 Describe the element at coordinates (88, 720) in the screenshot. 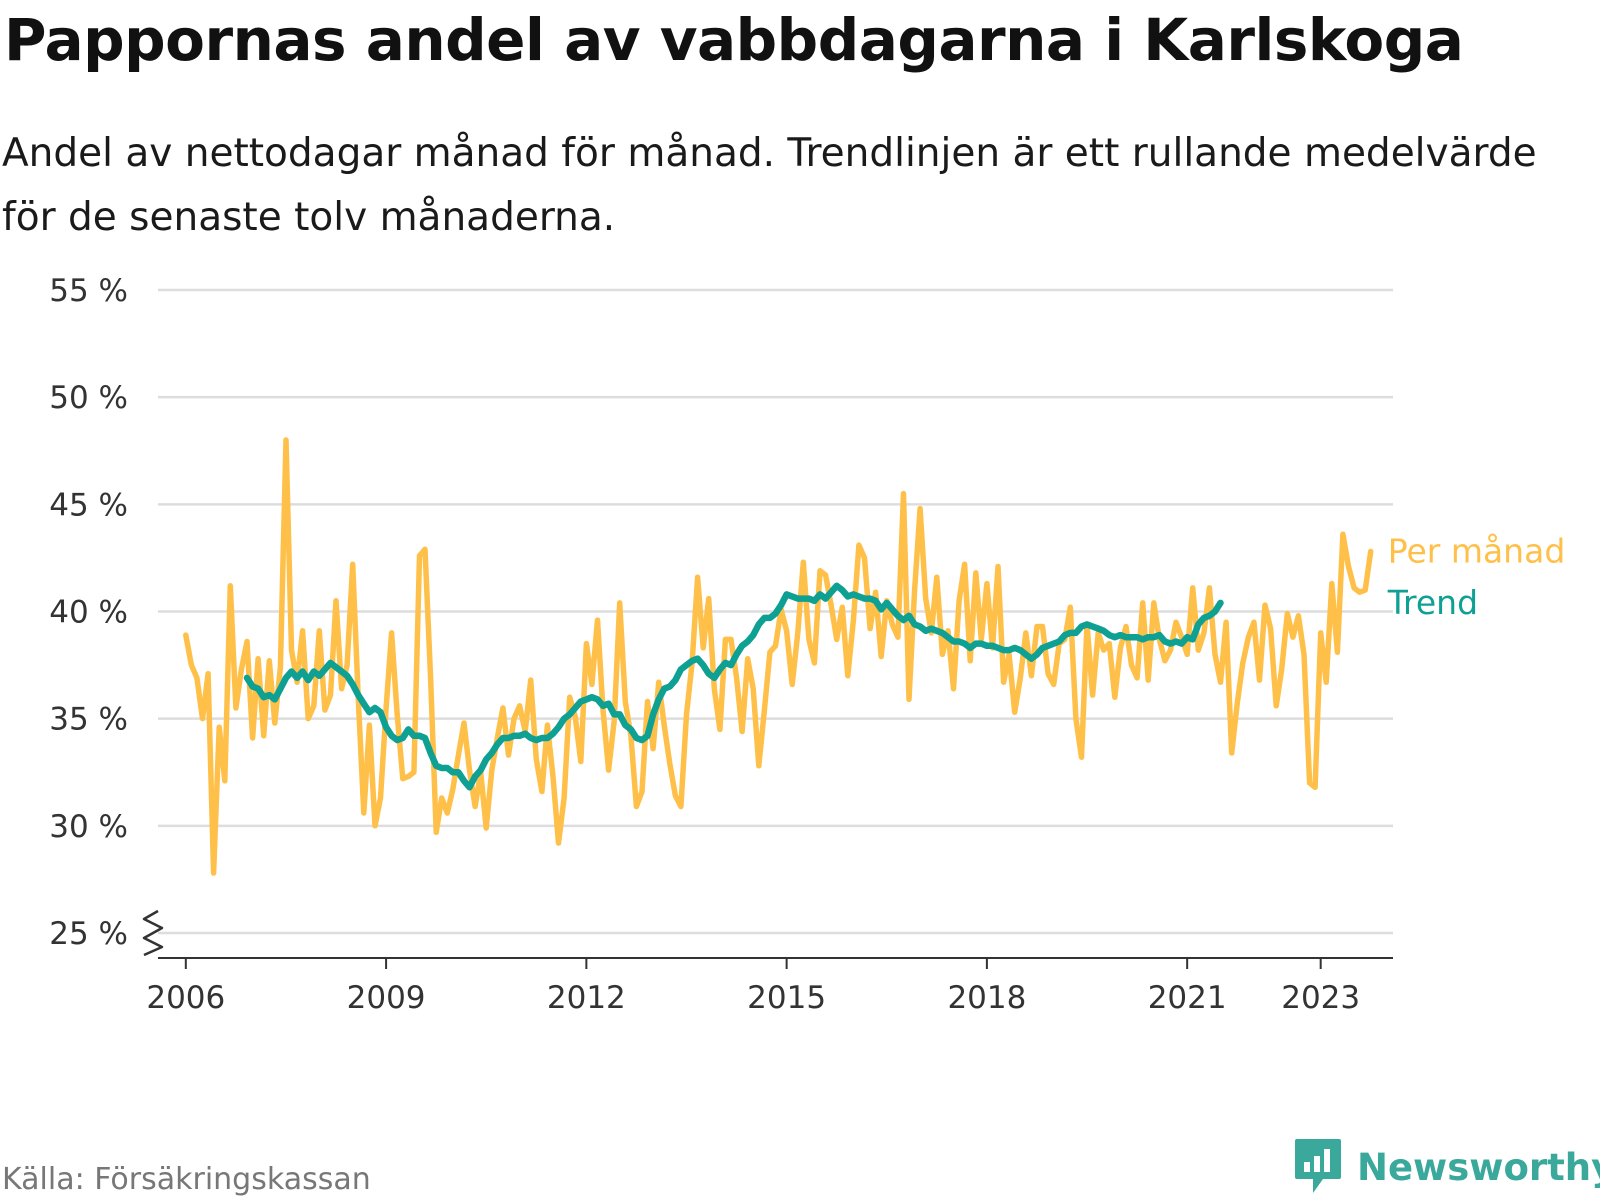

I see `y-tick-label: 35 %` at that location.